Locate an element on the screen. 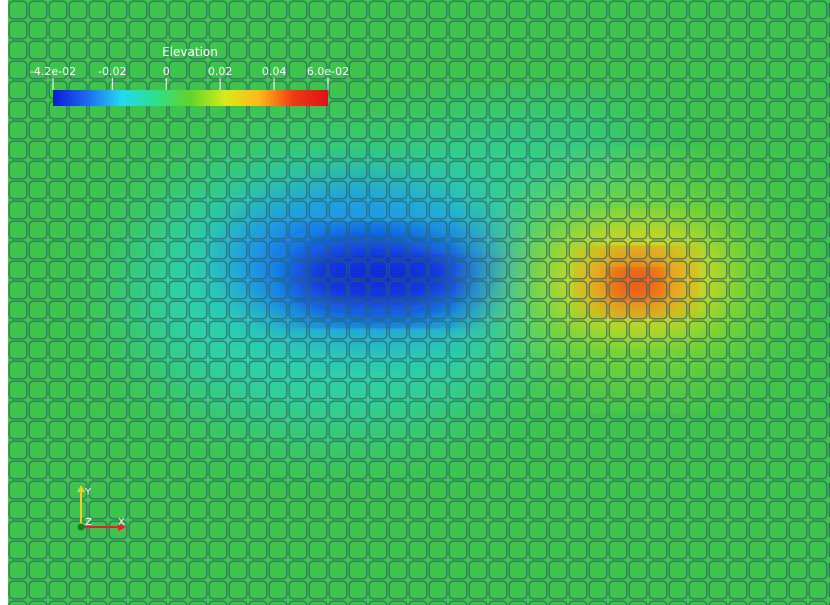 The image size is (830, 605). scalar-bar-title: Elevation is located at coordinates (190, 52).